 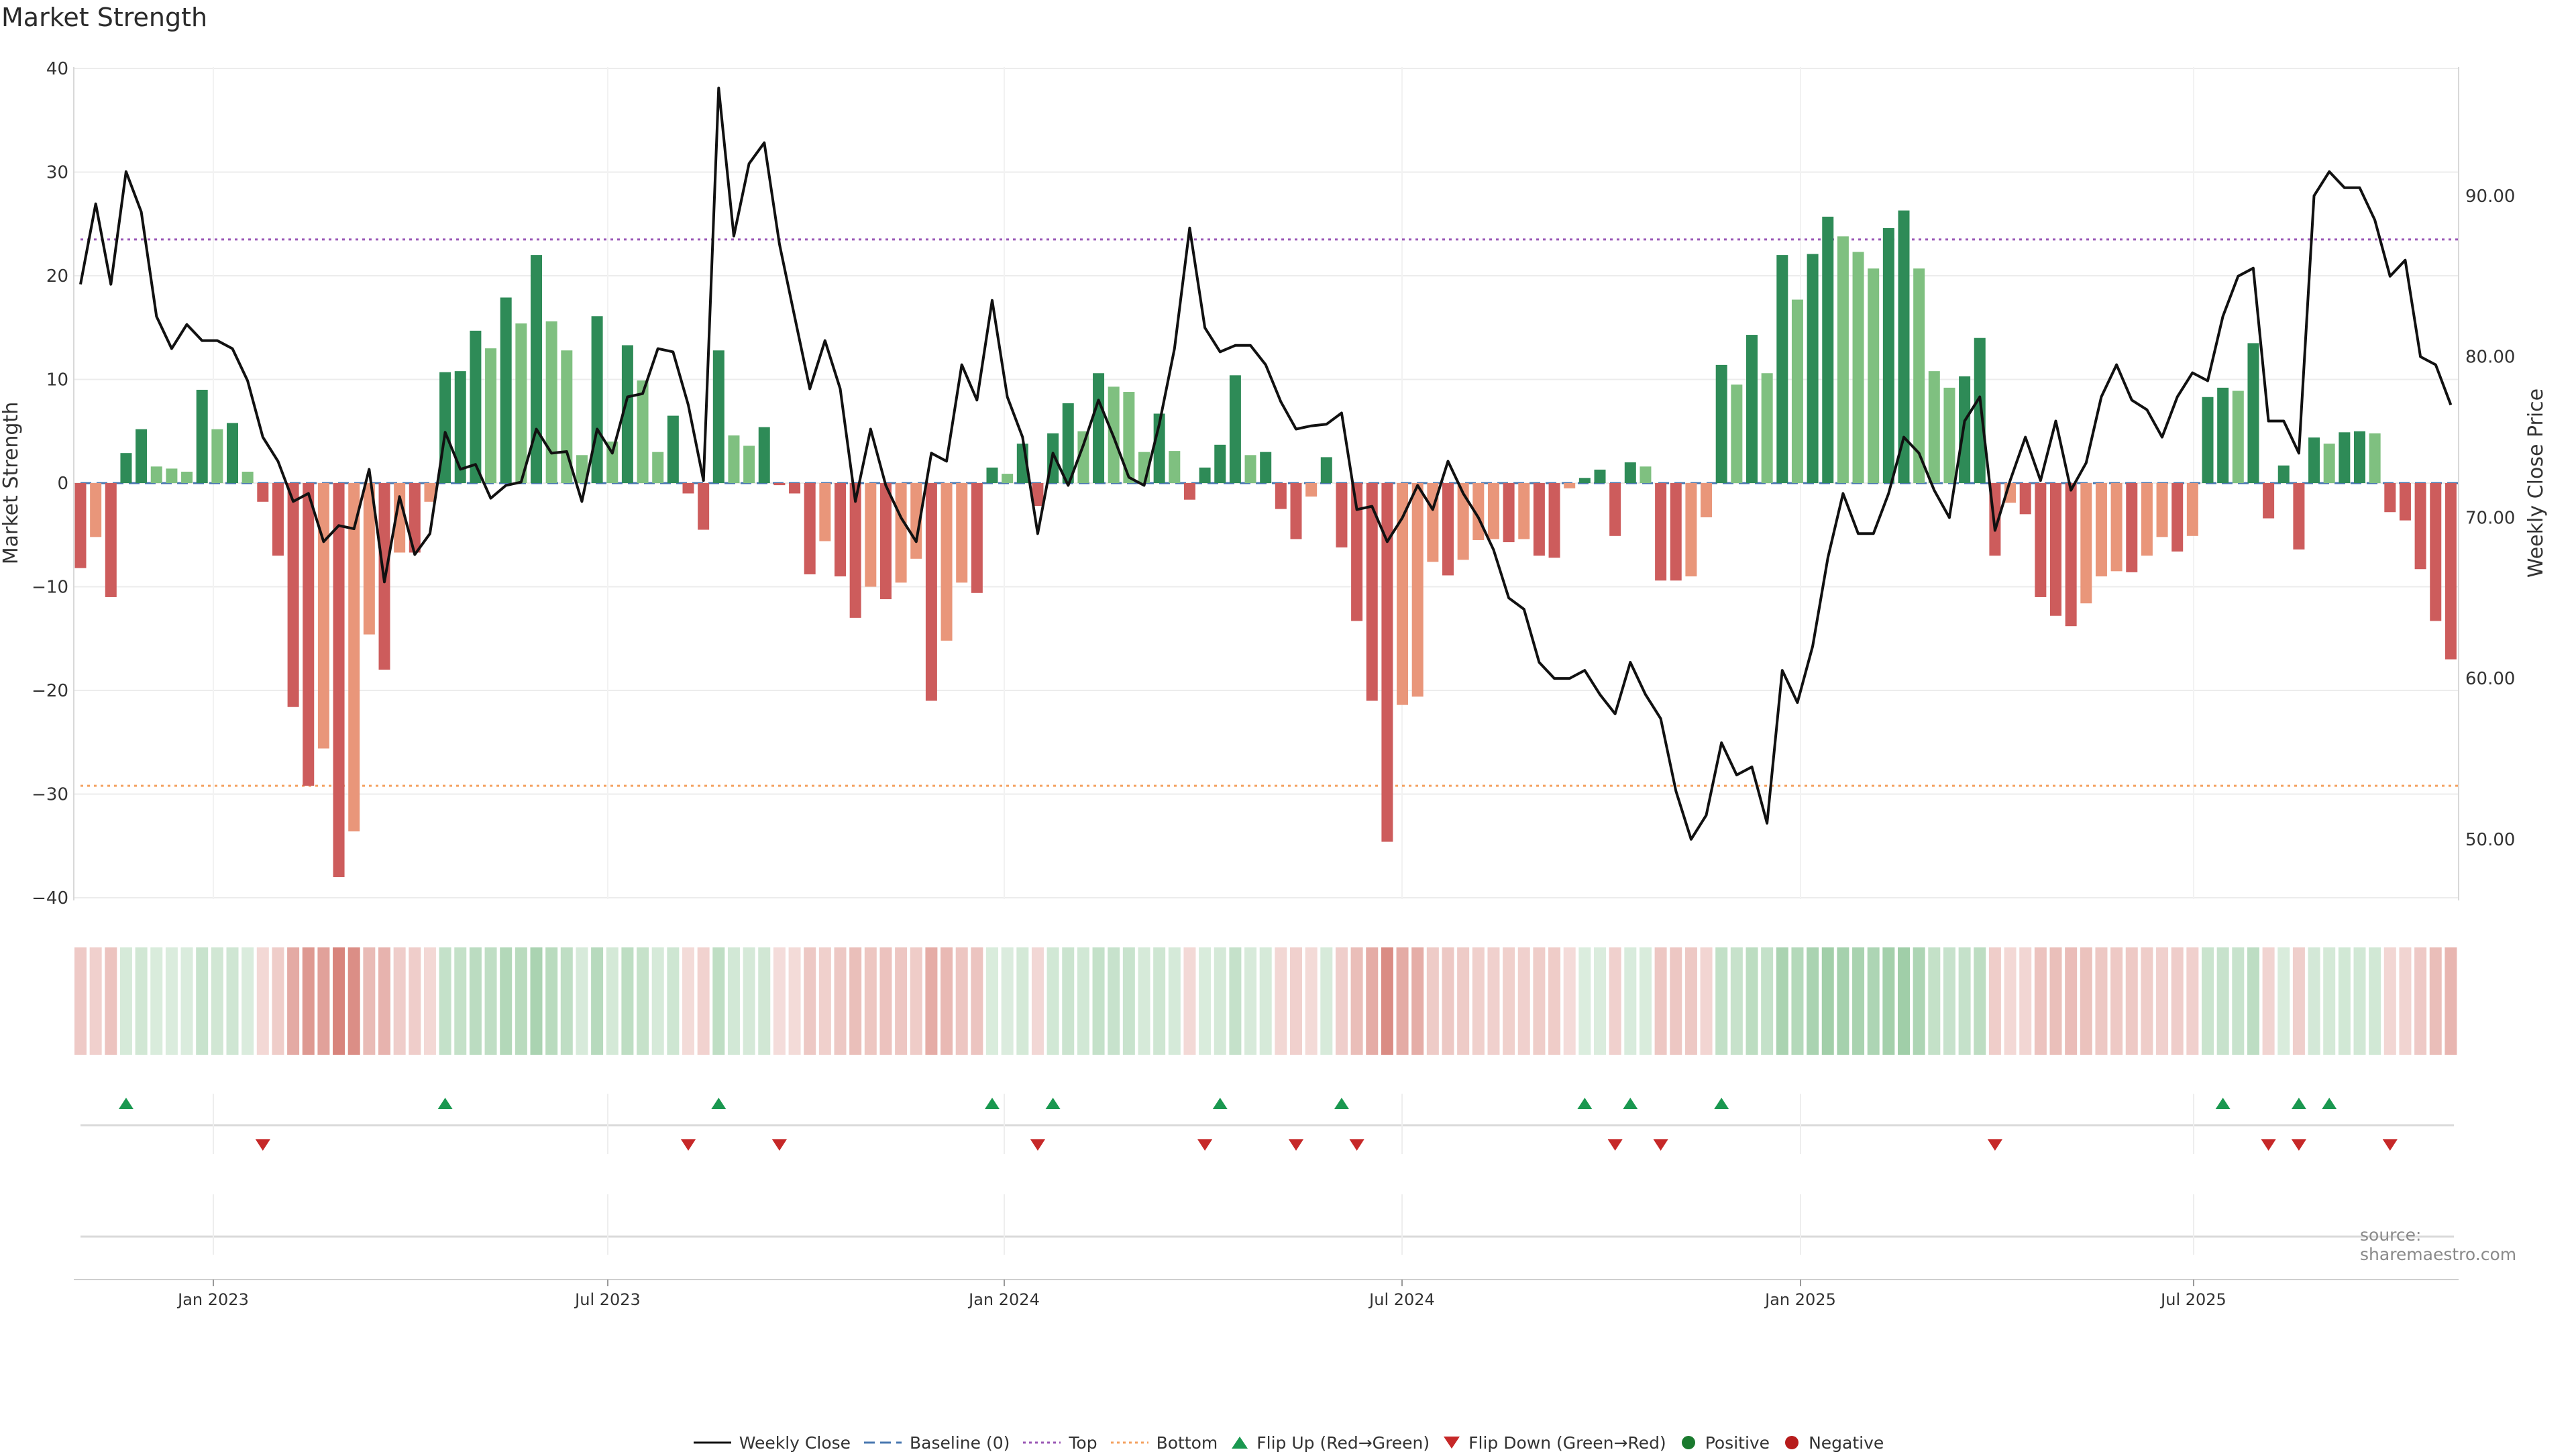 What do you see at coordinates (1833, 1443) in the screenshot?
I see `legend-item-negative: Negative` at bounding box center [1833, 1443].